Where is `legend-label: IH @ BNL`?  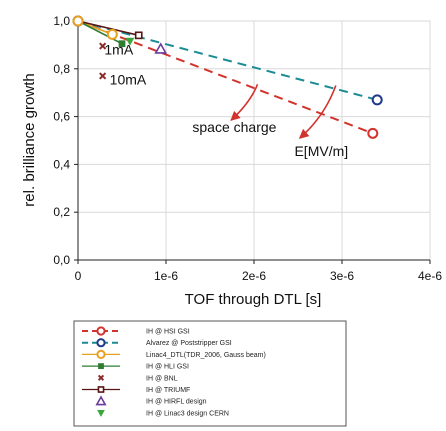
legend-label: IH @ BNL is located at coordinates (162, 378).